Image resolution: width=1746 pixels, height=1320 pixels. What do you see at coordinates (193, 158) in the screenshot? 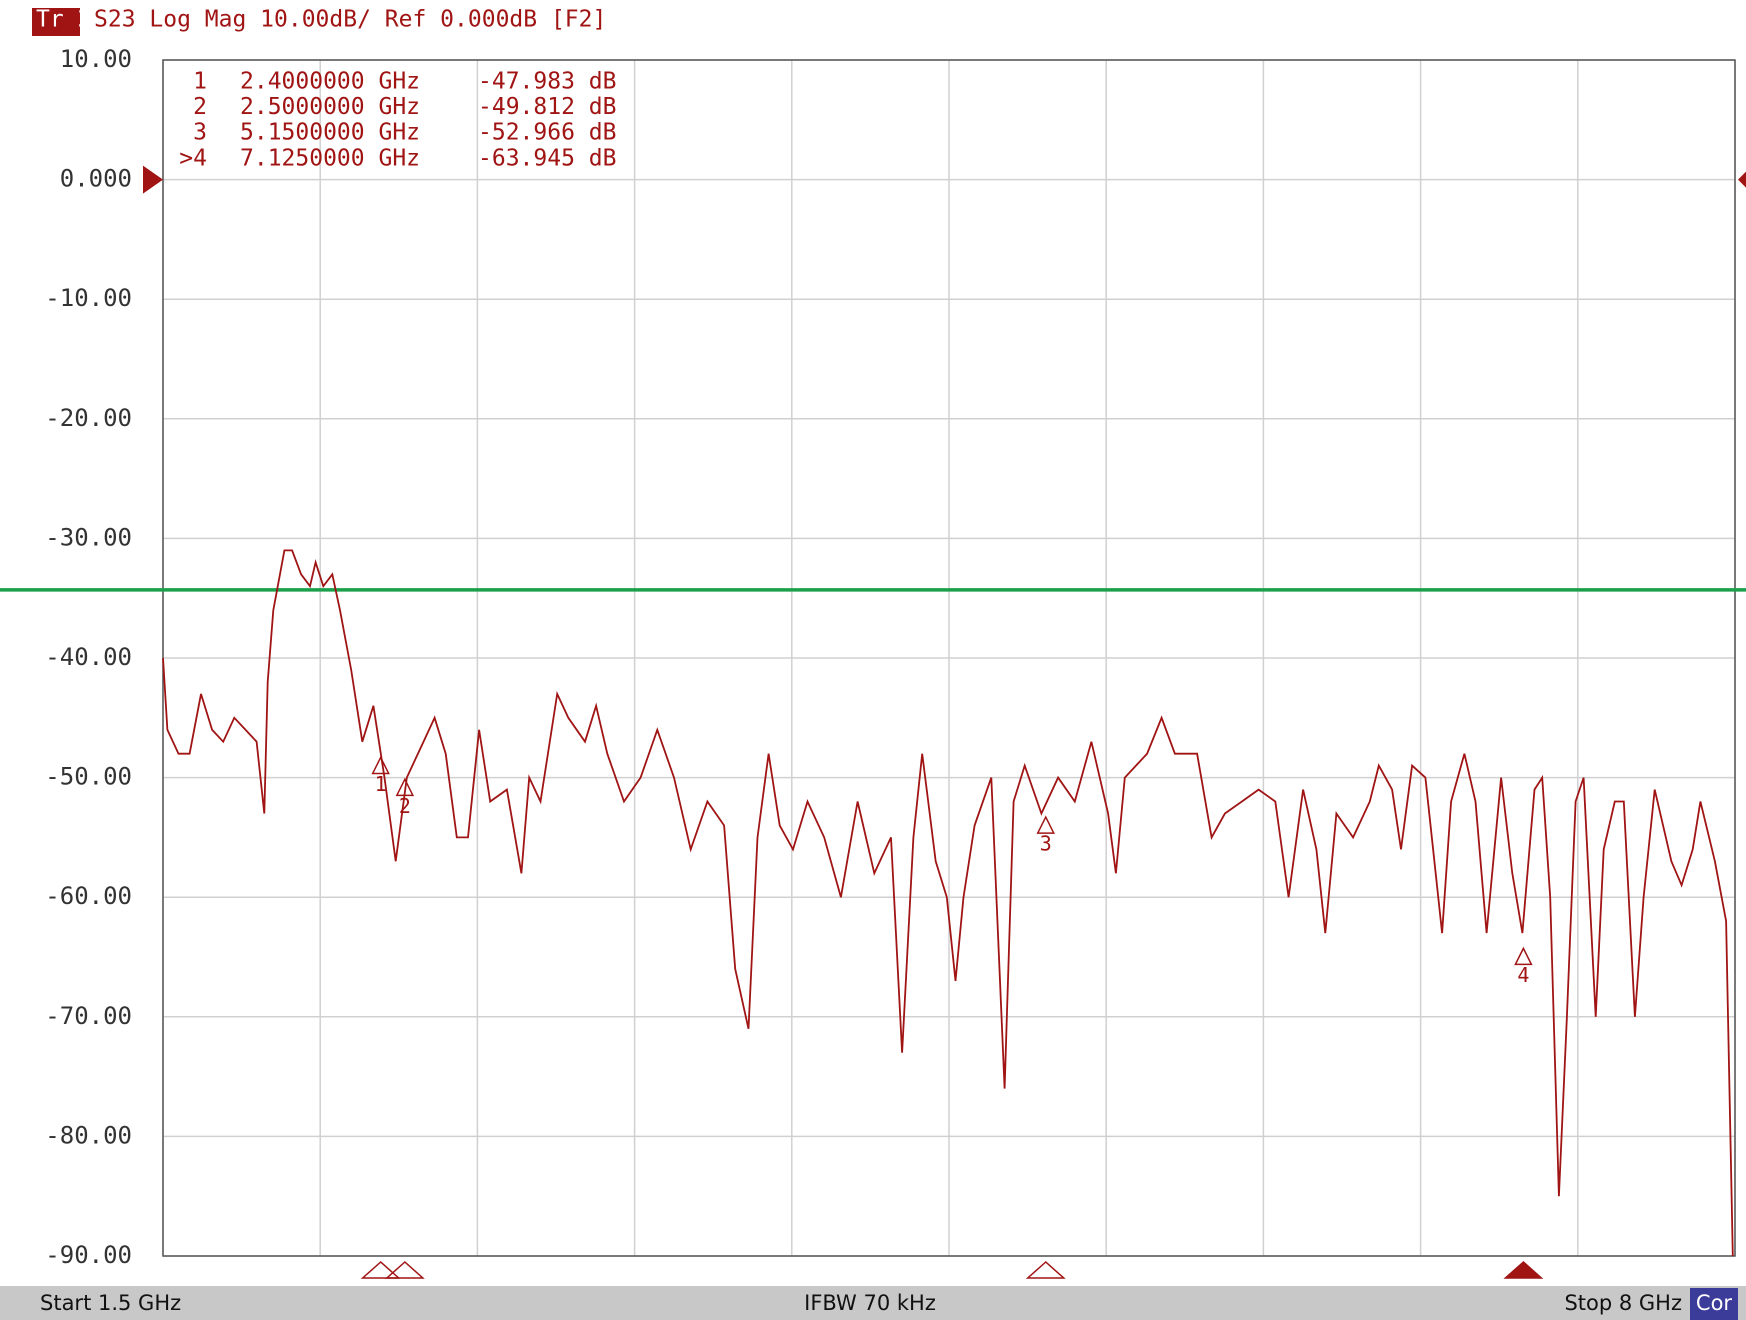
I see `marker-table-id: >4` at bounding box center [193, 158].